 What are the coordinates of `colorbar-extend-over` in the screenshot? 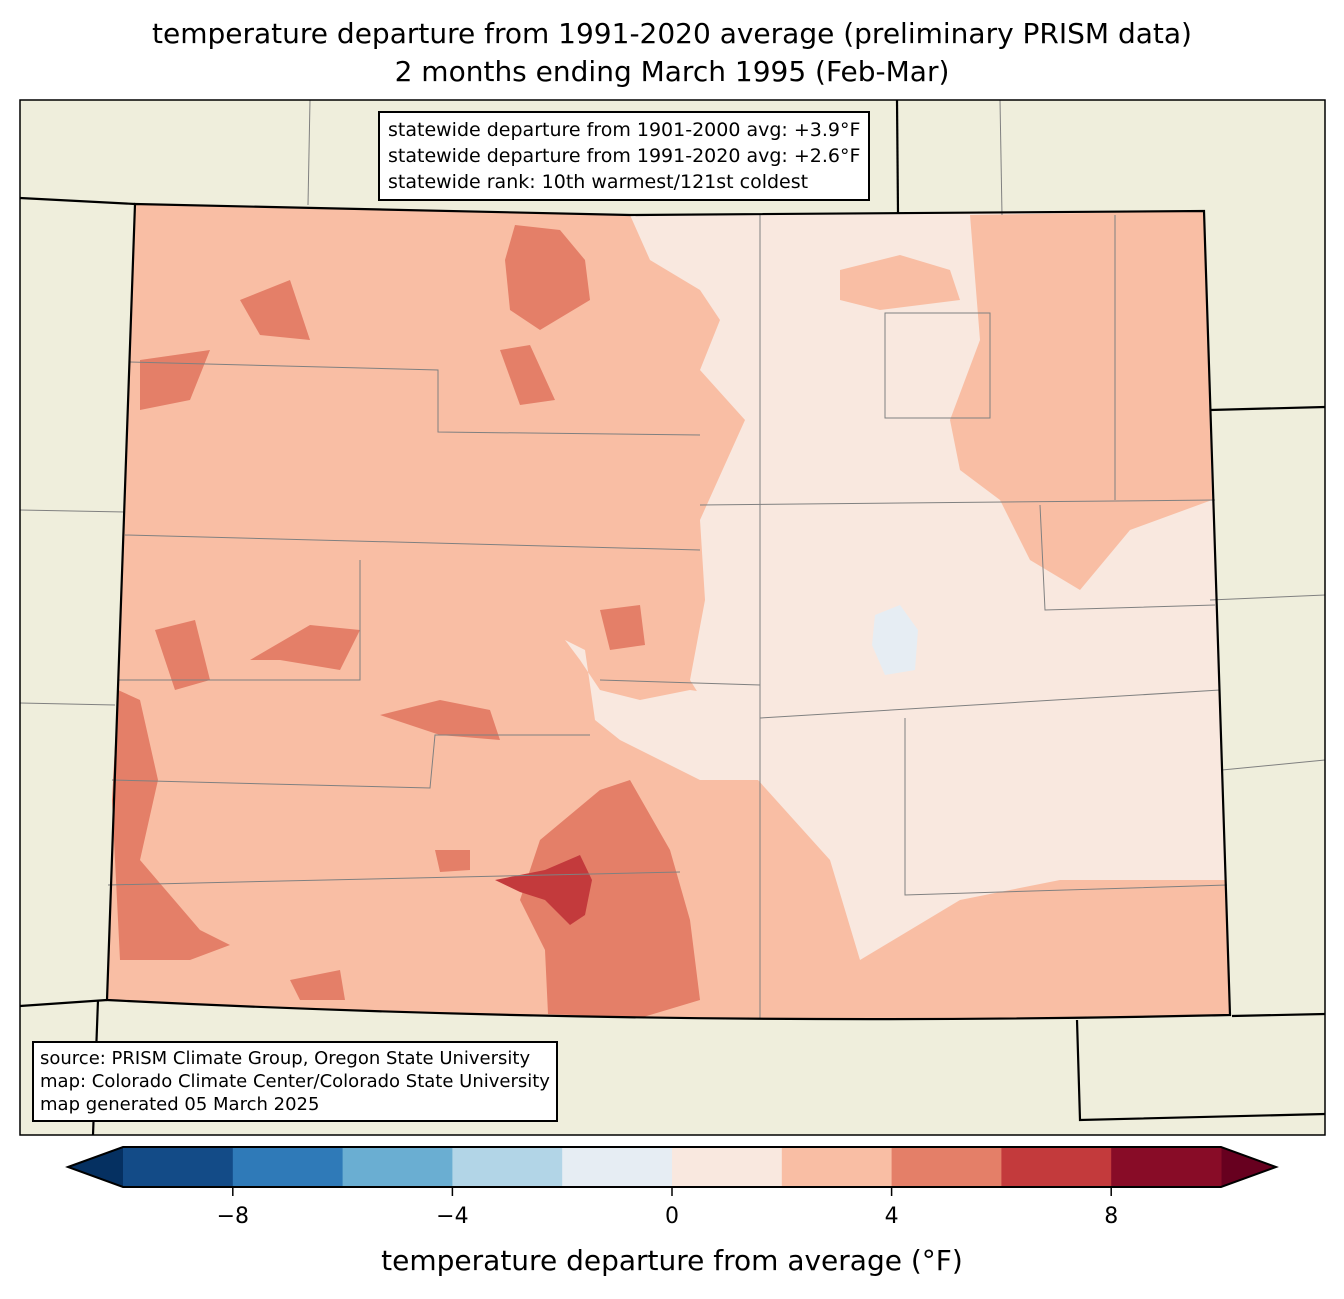 It's located at (1248, 1167).